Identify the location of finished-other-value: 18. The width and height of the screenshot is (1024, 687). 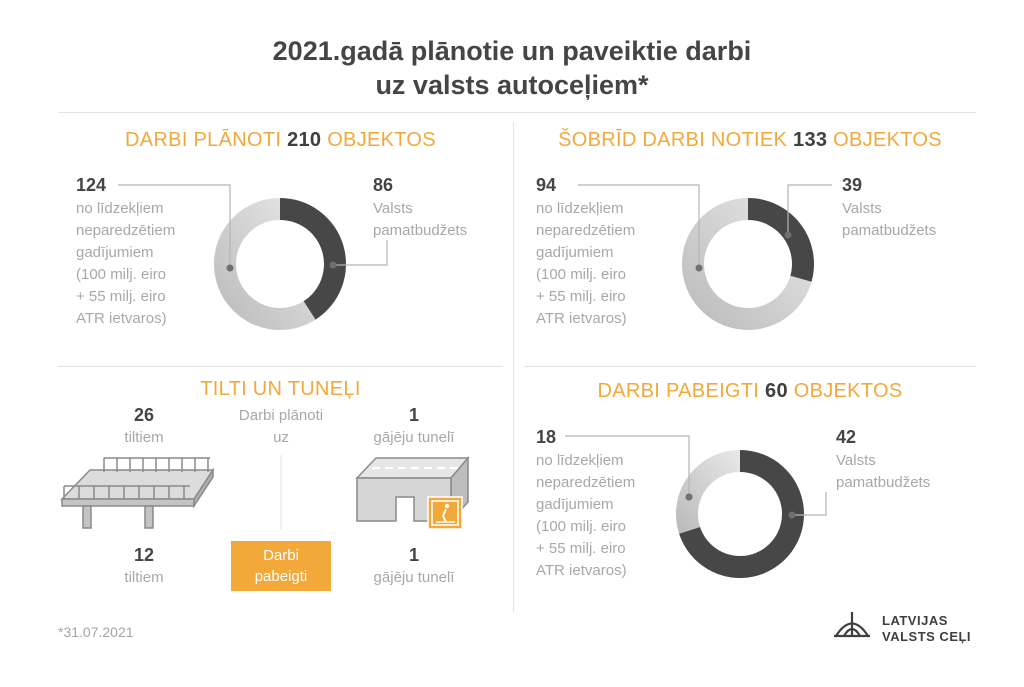
(546, 437).